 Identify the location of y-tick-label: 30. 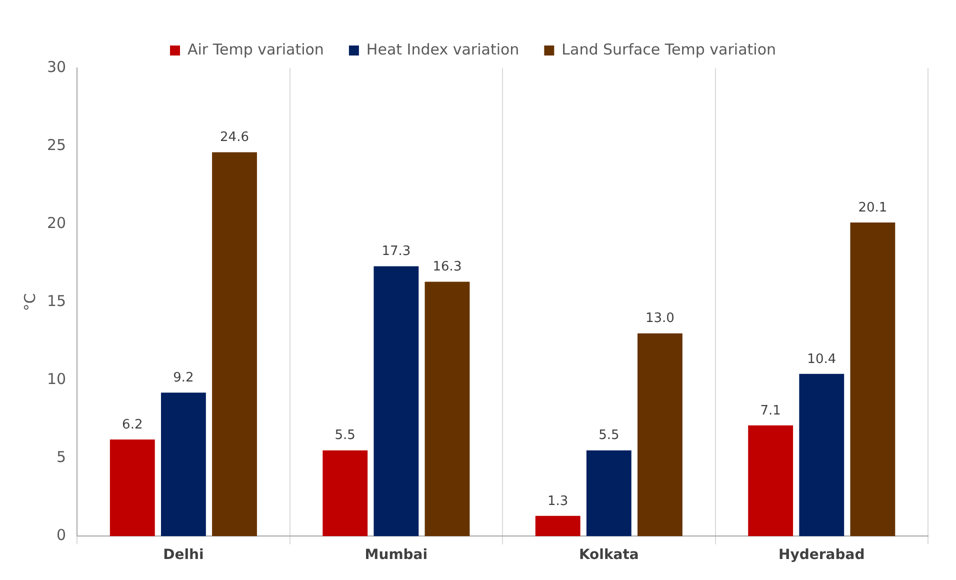
(56, 67).